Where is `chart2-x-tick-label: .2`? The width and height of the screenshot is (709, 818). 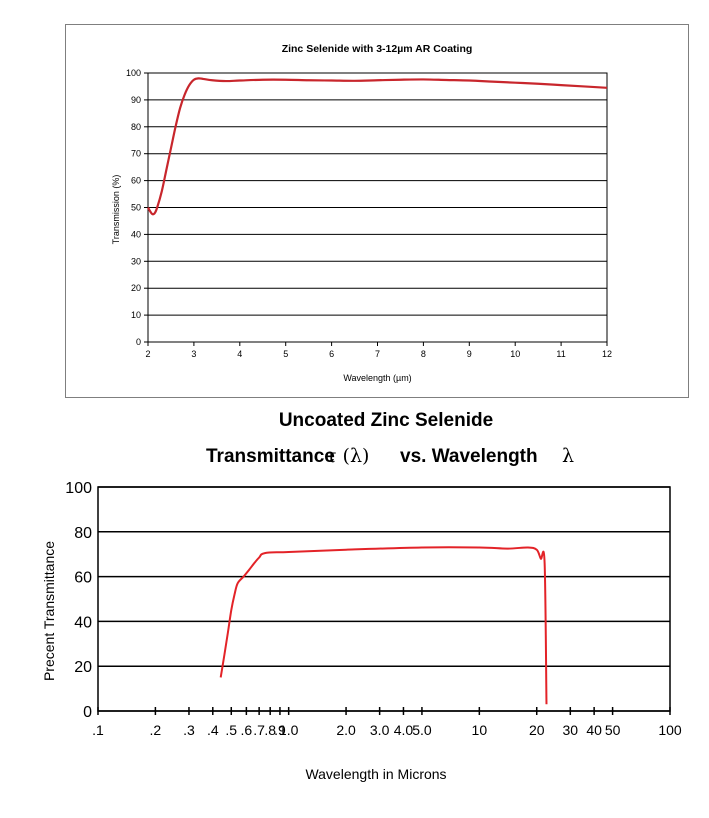 chart2-x-tick-label: .2 is located at coordinates (156, 730).